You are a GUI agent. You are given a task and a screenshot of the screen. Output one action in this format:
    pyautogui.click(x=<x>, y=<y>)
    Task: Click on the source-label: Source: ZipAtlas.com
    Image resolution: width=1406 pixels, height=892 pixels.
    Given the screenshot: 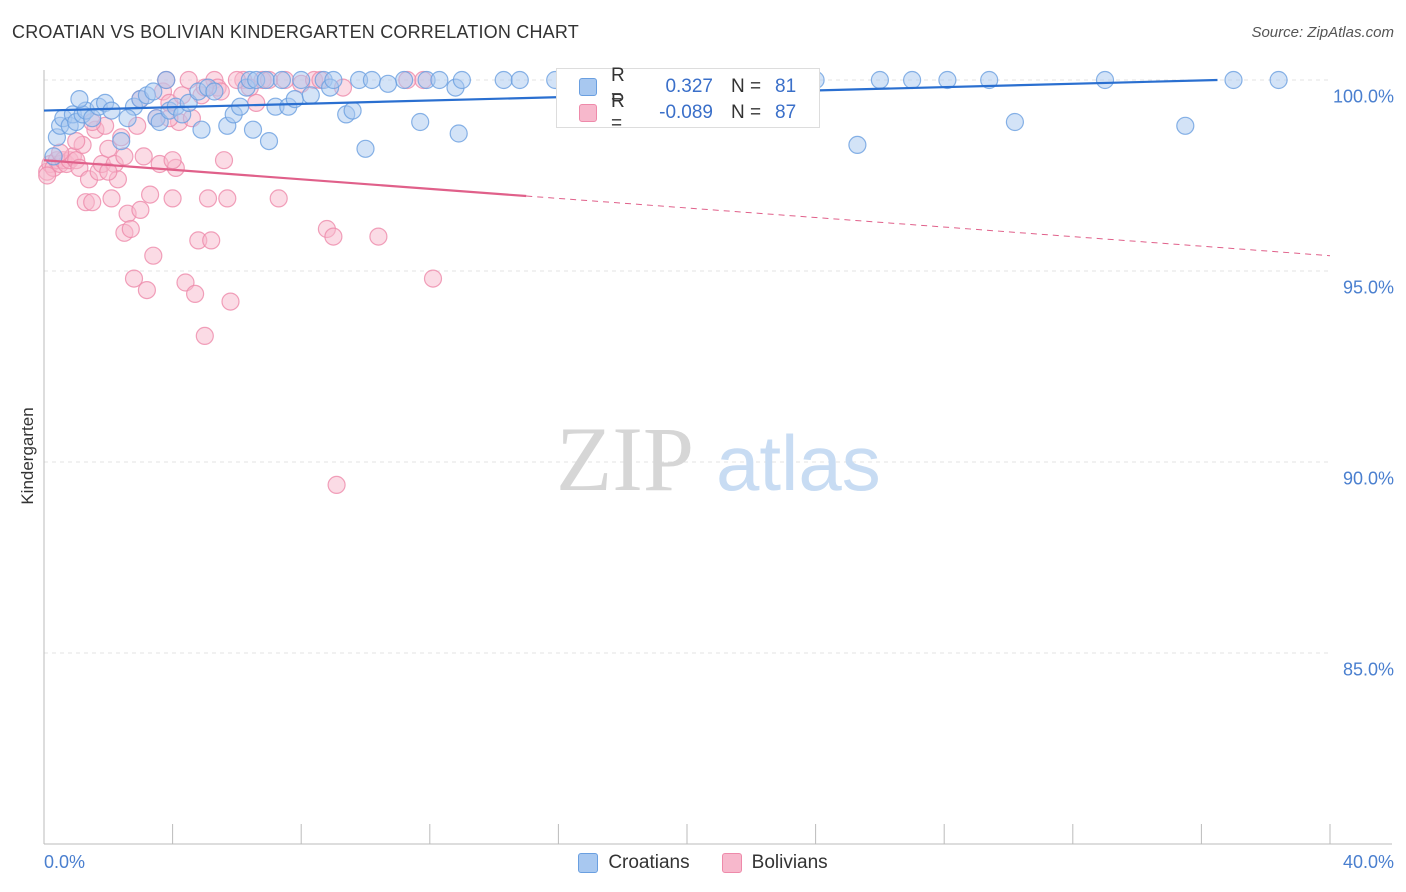 What is the action you would take?
    pyautogui.click(x=1322, y=32)
    